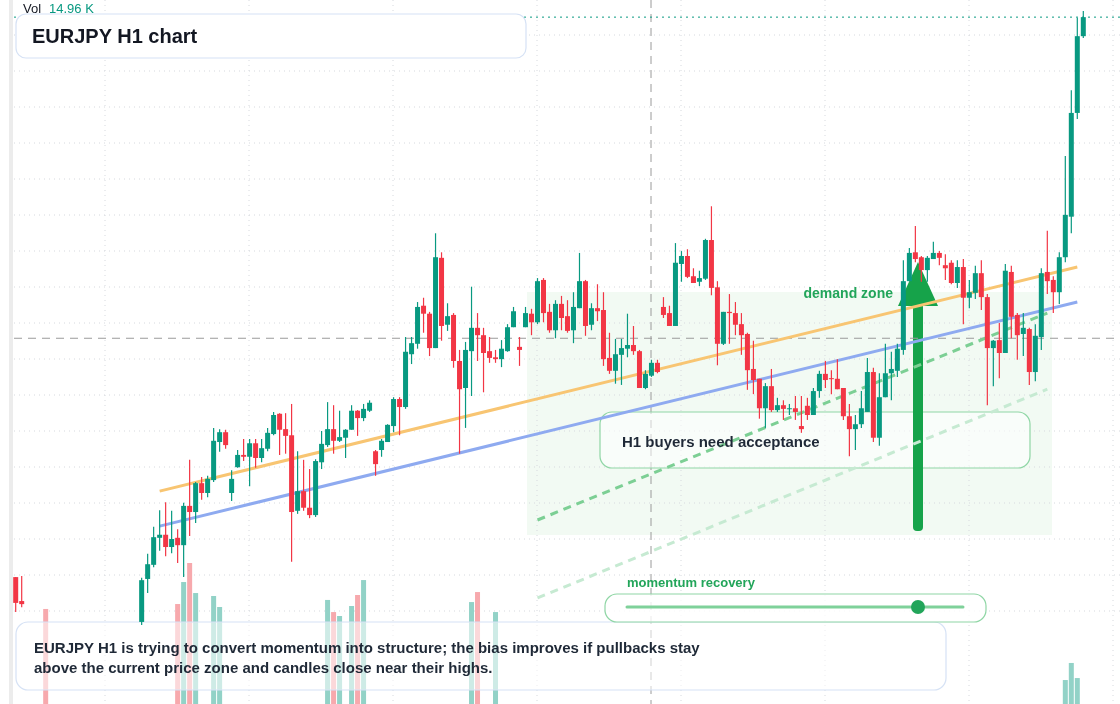 The height and width of the screenshot is (704, 1120). I want to click on annotation: demand zone, so click(848, 293).